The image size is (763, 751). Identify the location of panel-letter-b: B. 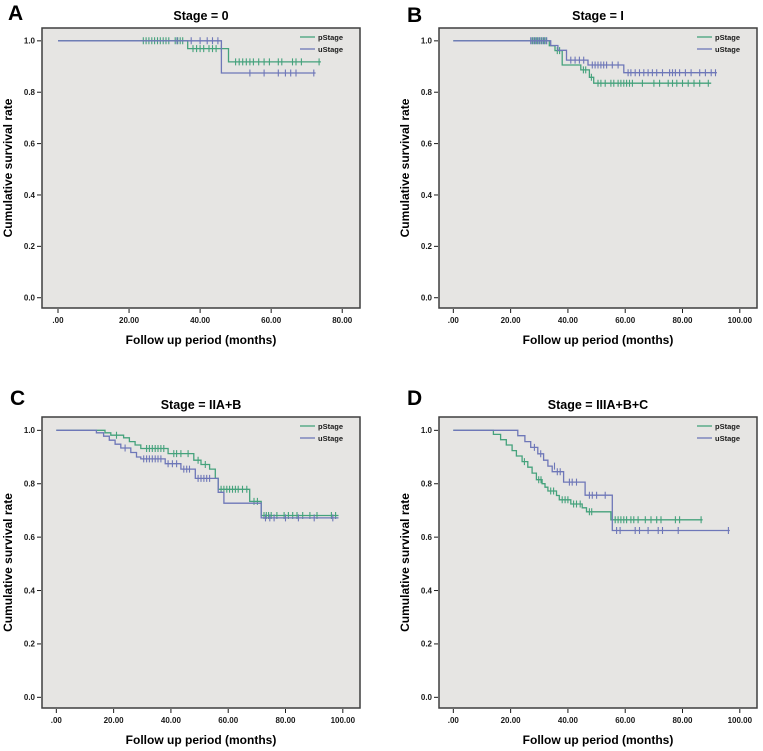
(415, 15).